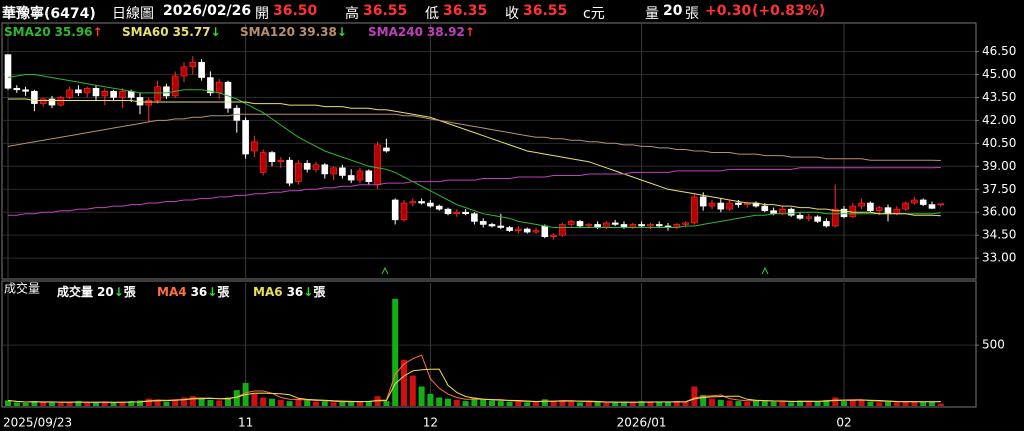  What do you see at coordinates (652, 14) in the screenshot?
I see `volume-label: 量` at bounding box center [652, 14].